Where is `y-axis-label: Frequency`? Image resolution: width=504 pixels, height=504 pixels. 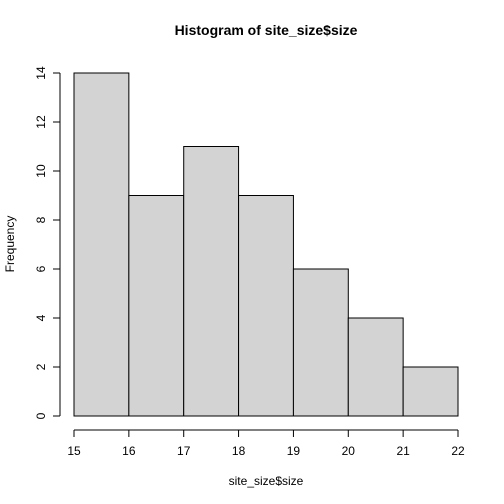
y-axis-label: Frequency is located at coordinates (10, 244).